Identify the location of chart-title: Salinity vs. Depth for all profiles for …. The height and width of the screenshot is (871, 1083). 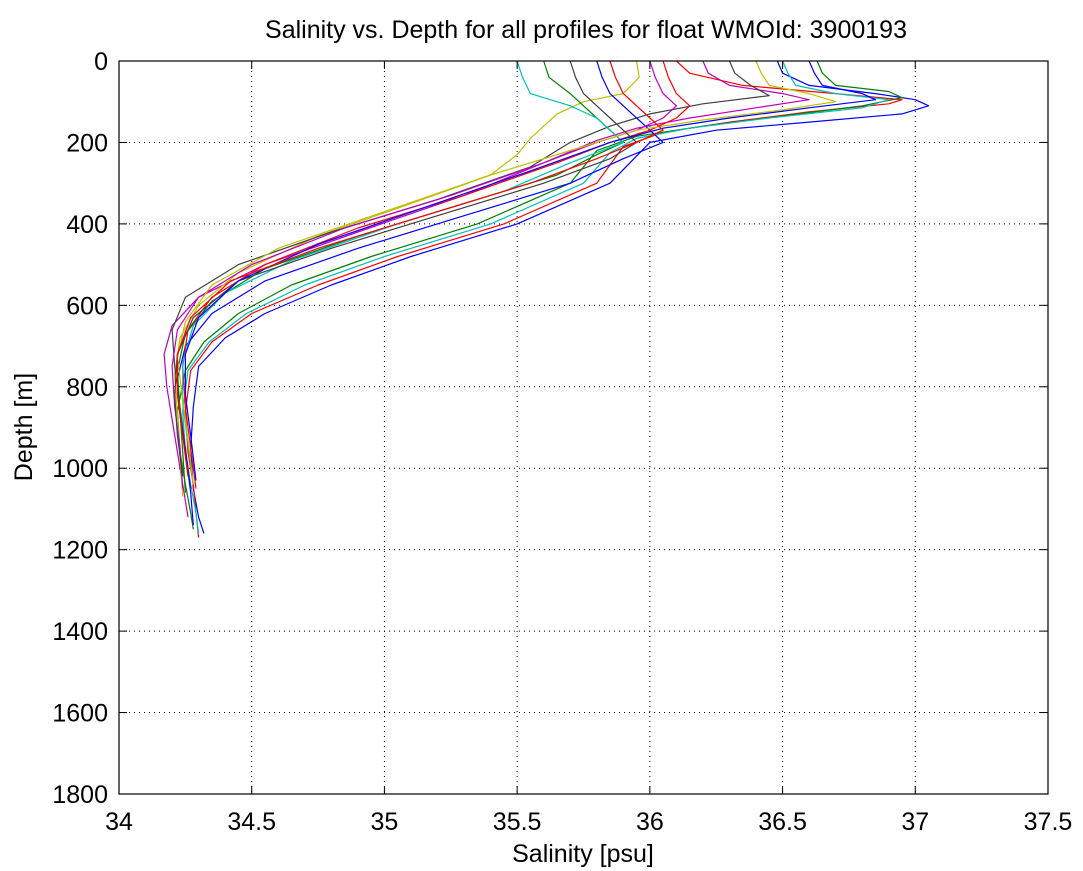
(586, 30).